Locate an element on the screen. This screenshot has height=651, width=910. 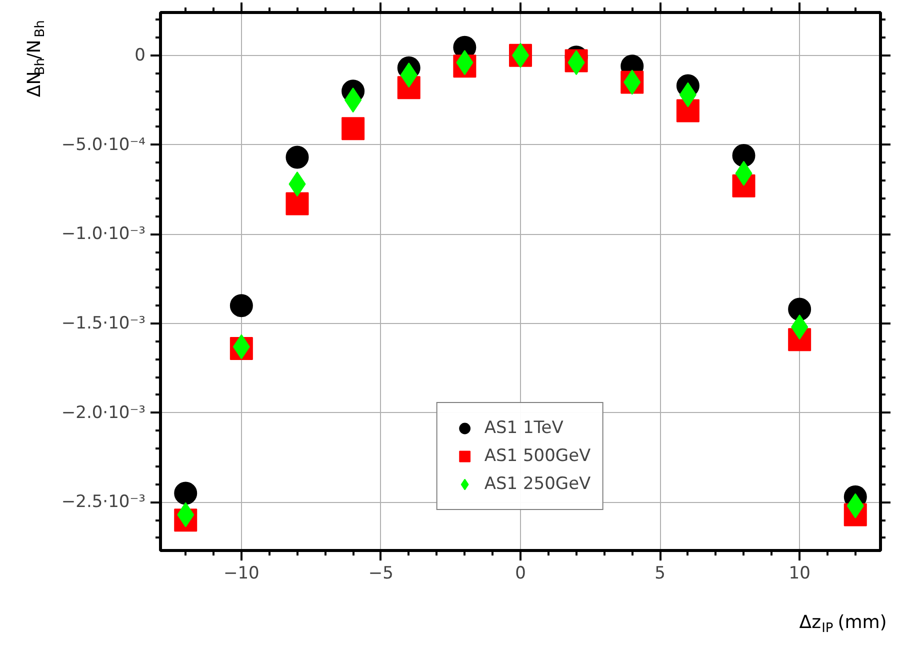
x-tick-label: −10 is located at coordinates (241, 574).